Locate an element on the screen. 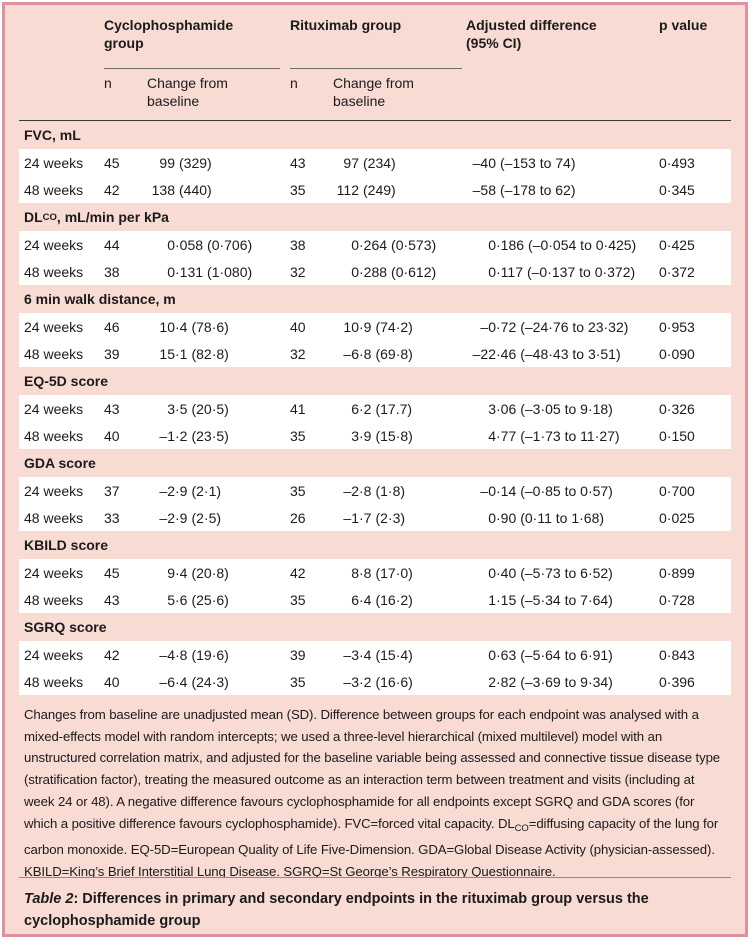 This screenshot has height=939, width=750. value-fraction-part: ·058 is located at coordinates (189, 244).